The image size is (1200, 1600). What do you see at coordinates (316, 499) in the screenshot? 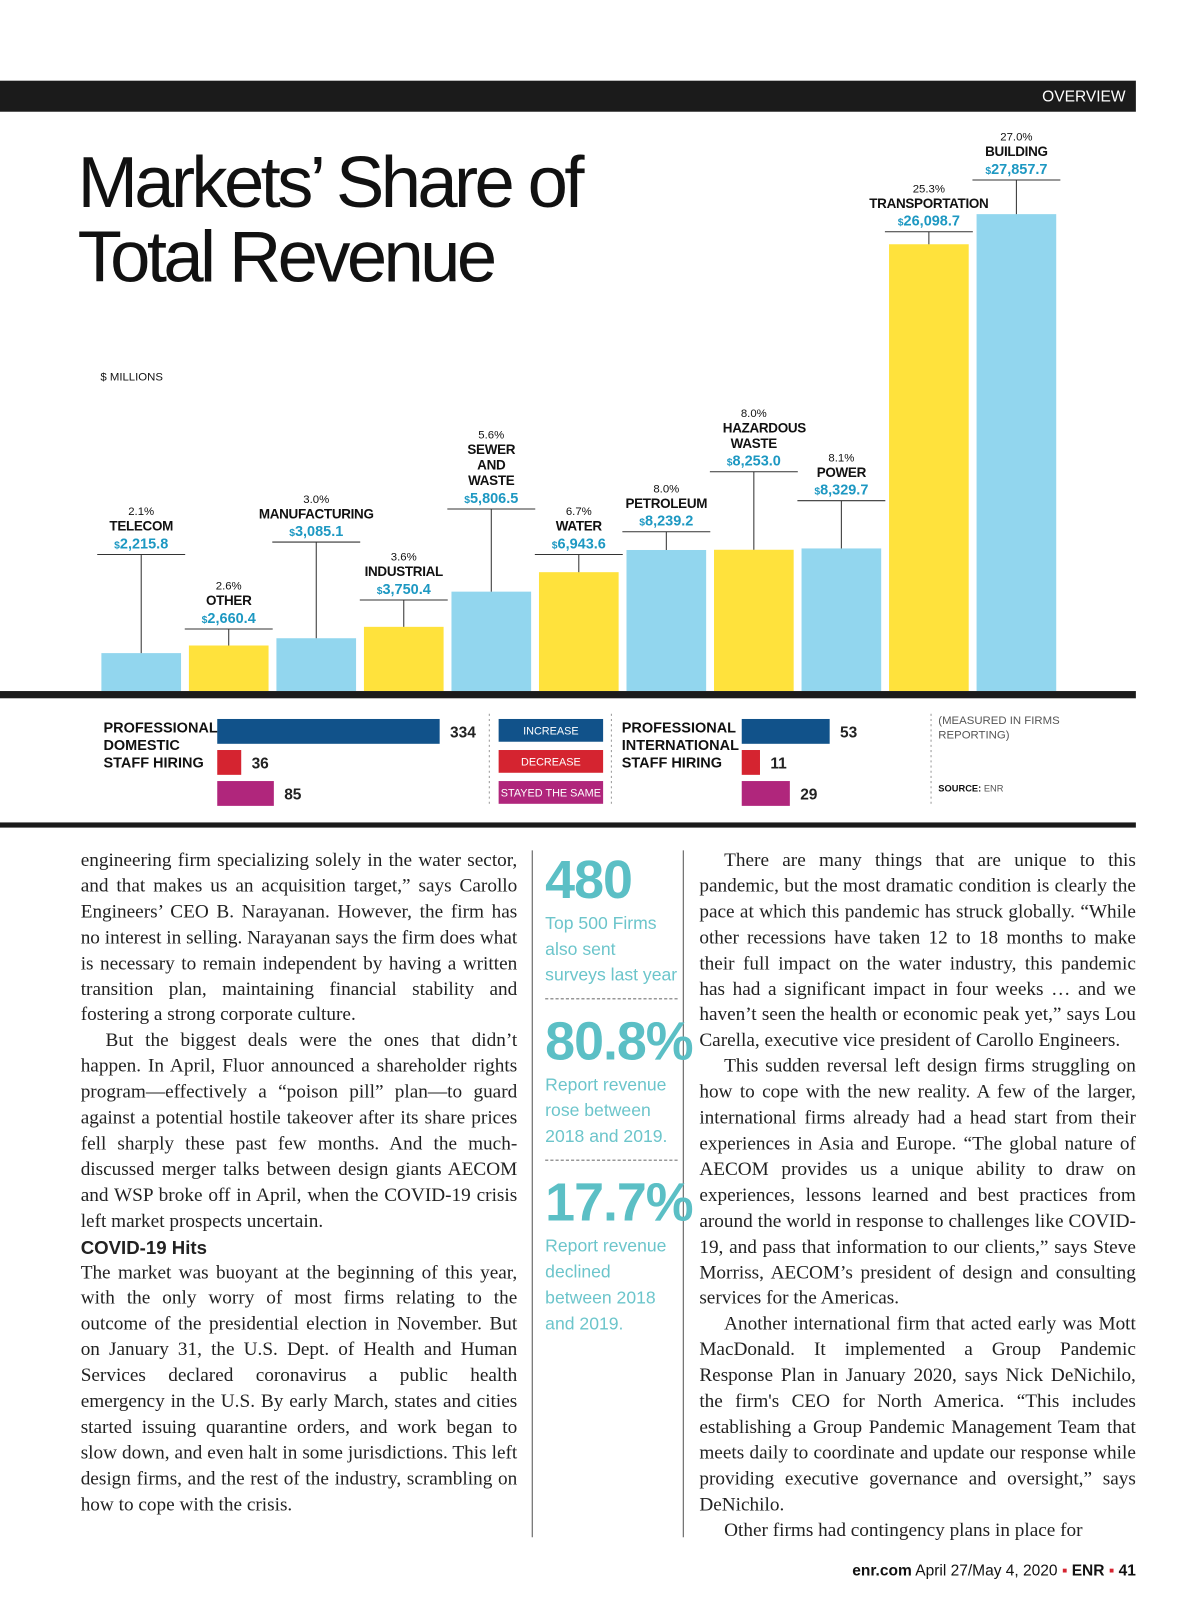
I see `share-label: 3.0%` at bounding box center [316, 499].